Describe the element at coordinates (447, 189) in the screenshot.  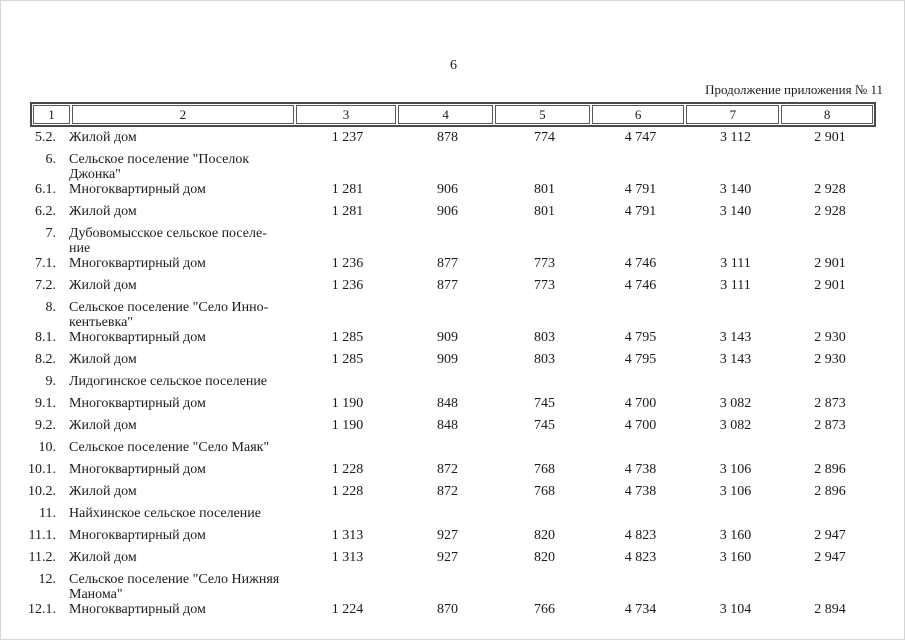
I see `row-value-col4: 906` at that location.